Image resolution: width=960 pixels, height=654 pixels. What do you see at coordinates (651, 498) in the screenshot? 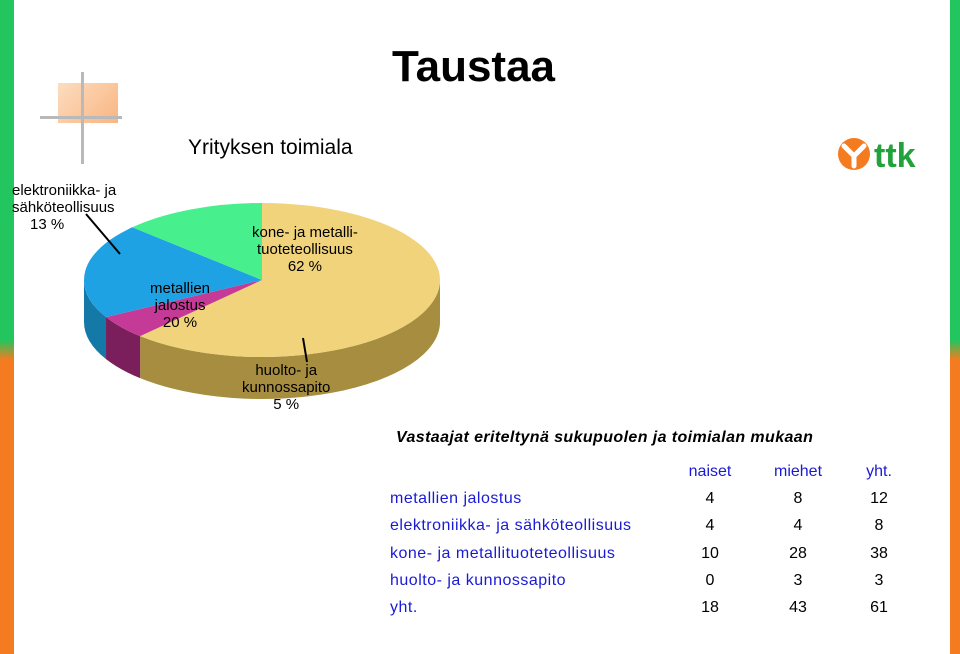
I see `table-row: metallien jalostus 4 8 12` at bounding box center [651, 498].